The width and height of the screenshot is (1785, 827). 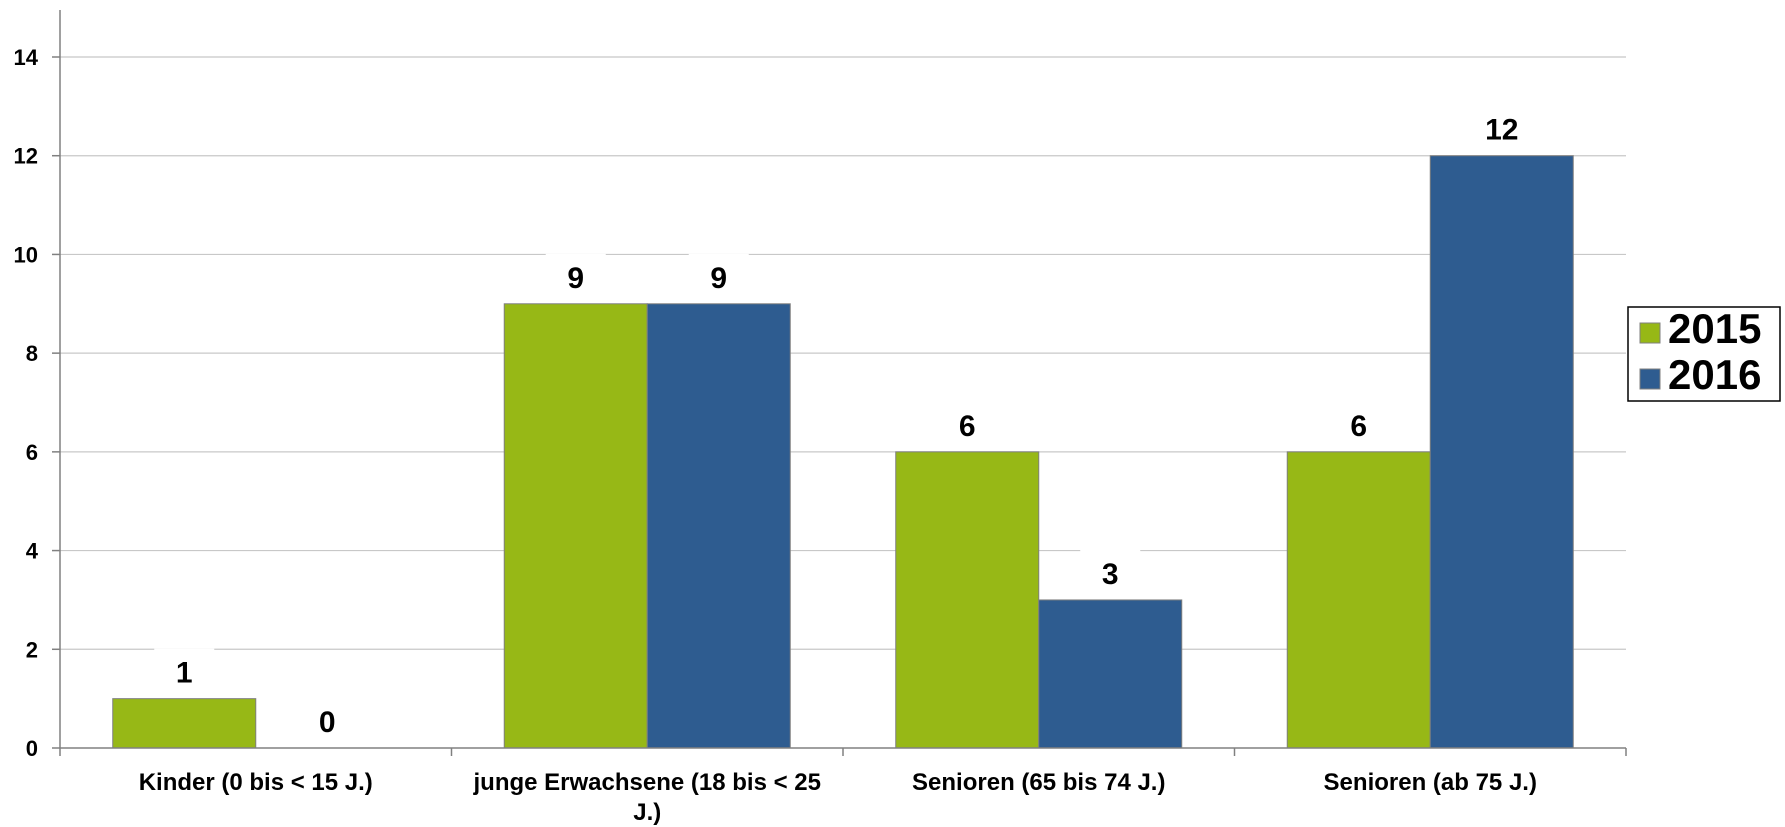 I want to click on y-tick-label: 0, so click(x=32, y=748).